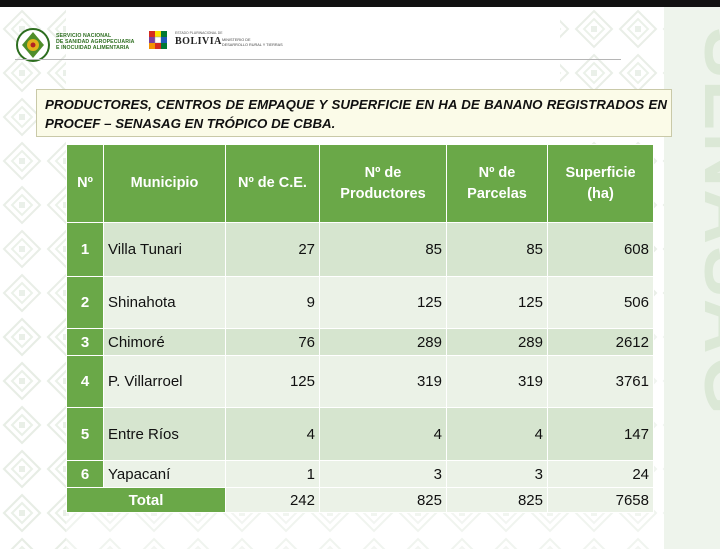 Image resolution: width=720 pixels, height=549 pixels. I want to click on row-number: 6, so click(85, 474).